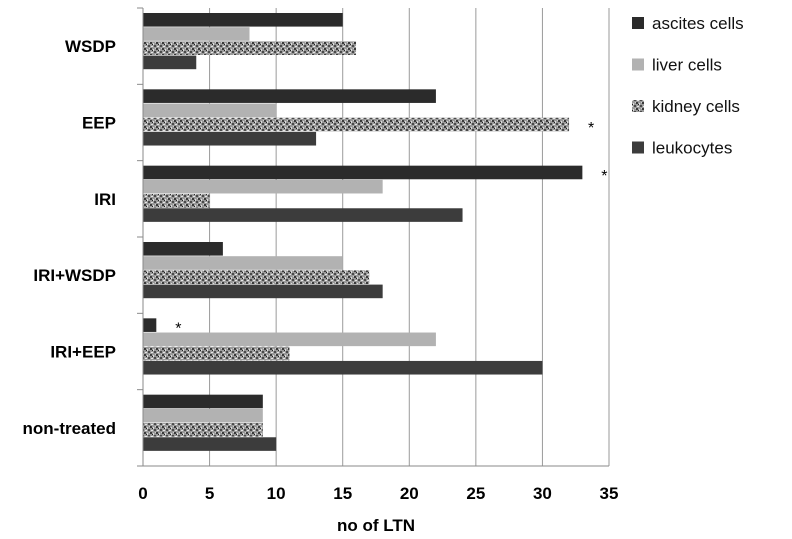  What do you see at coordinates (243, 263) in the screenshot?
I see `bar-iri-wsdp-liver-cells` at bounding box center [243, 263].